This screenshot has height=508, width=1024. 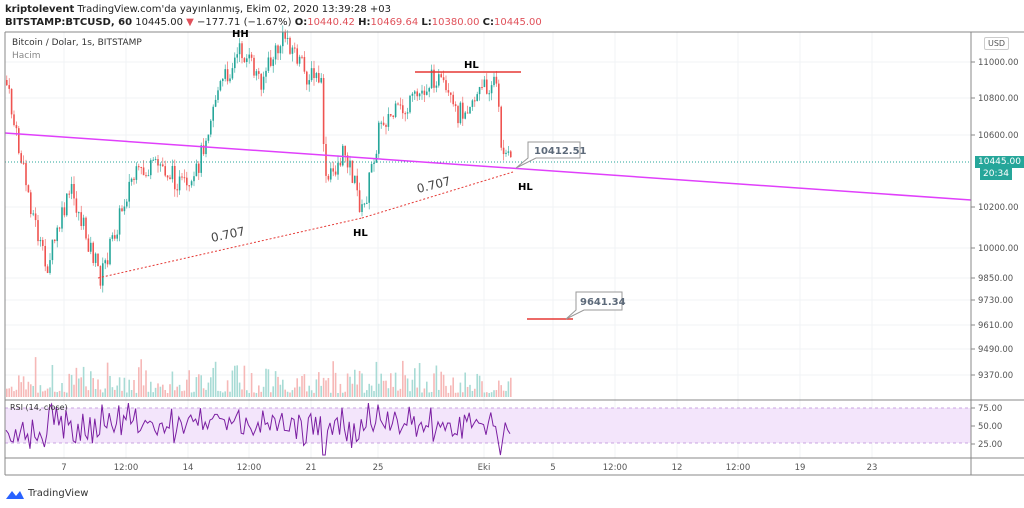 I want to click on callout-1-box, so click(x=548, y=155).